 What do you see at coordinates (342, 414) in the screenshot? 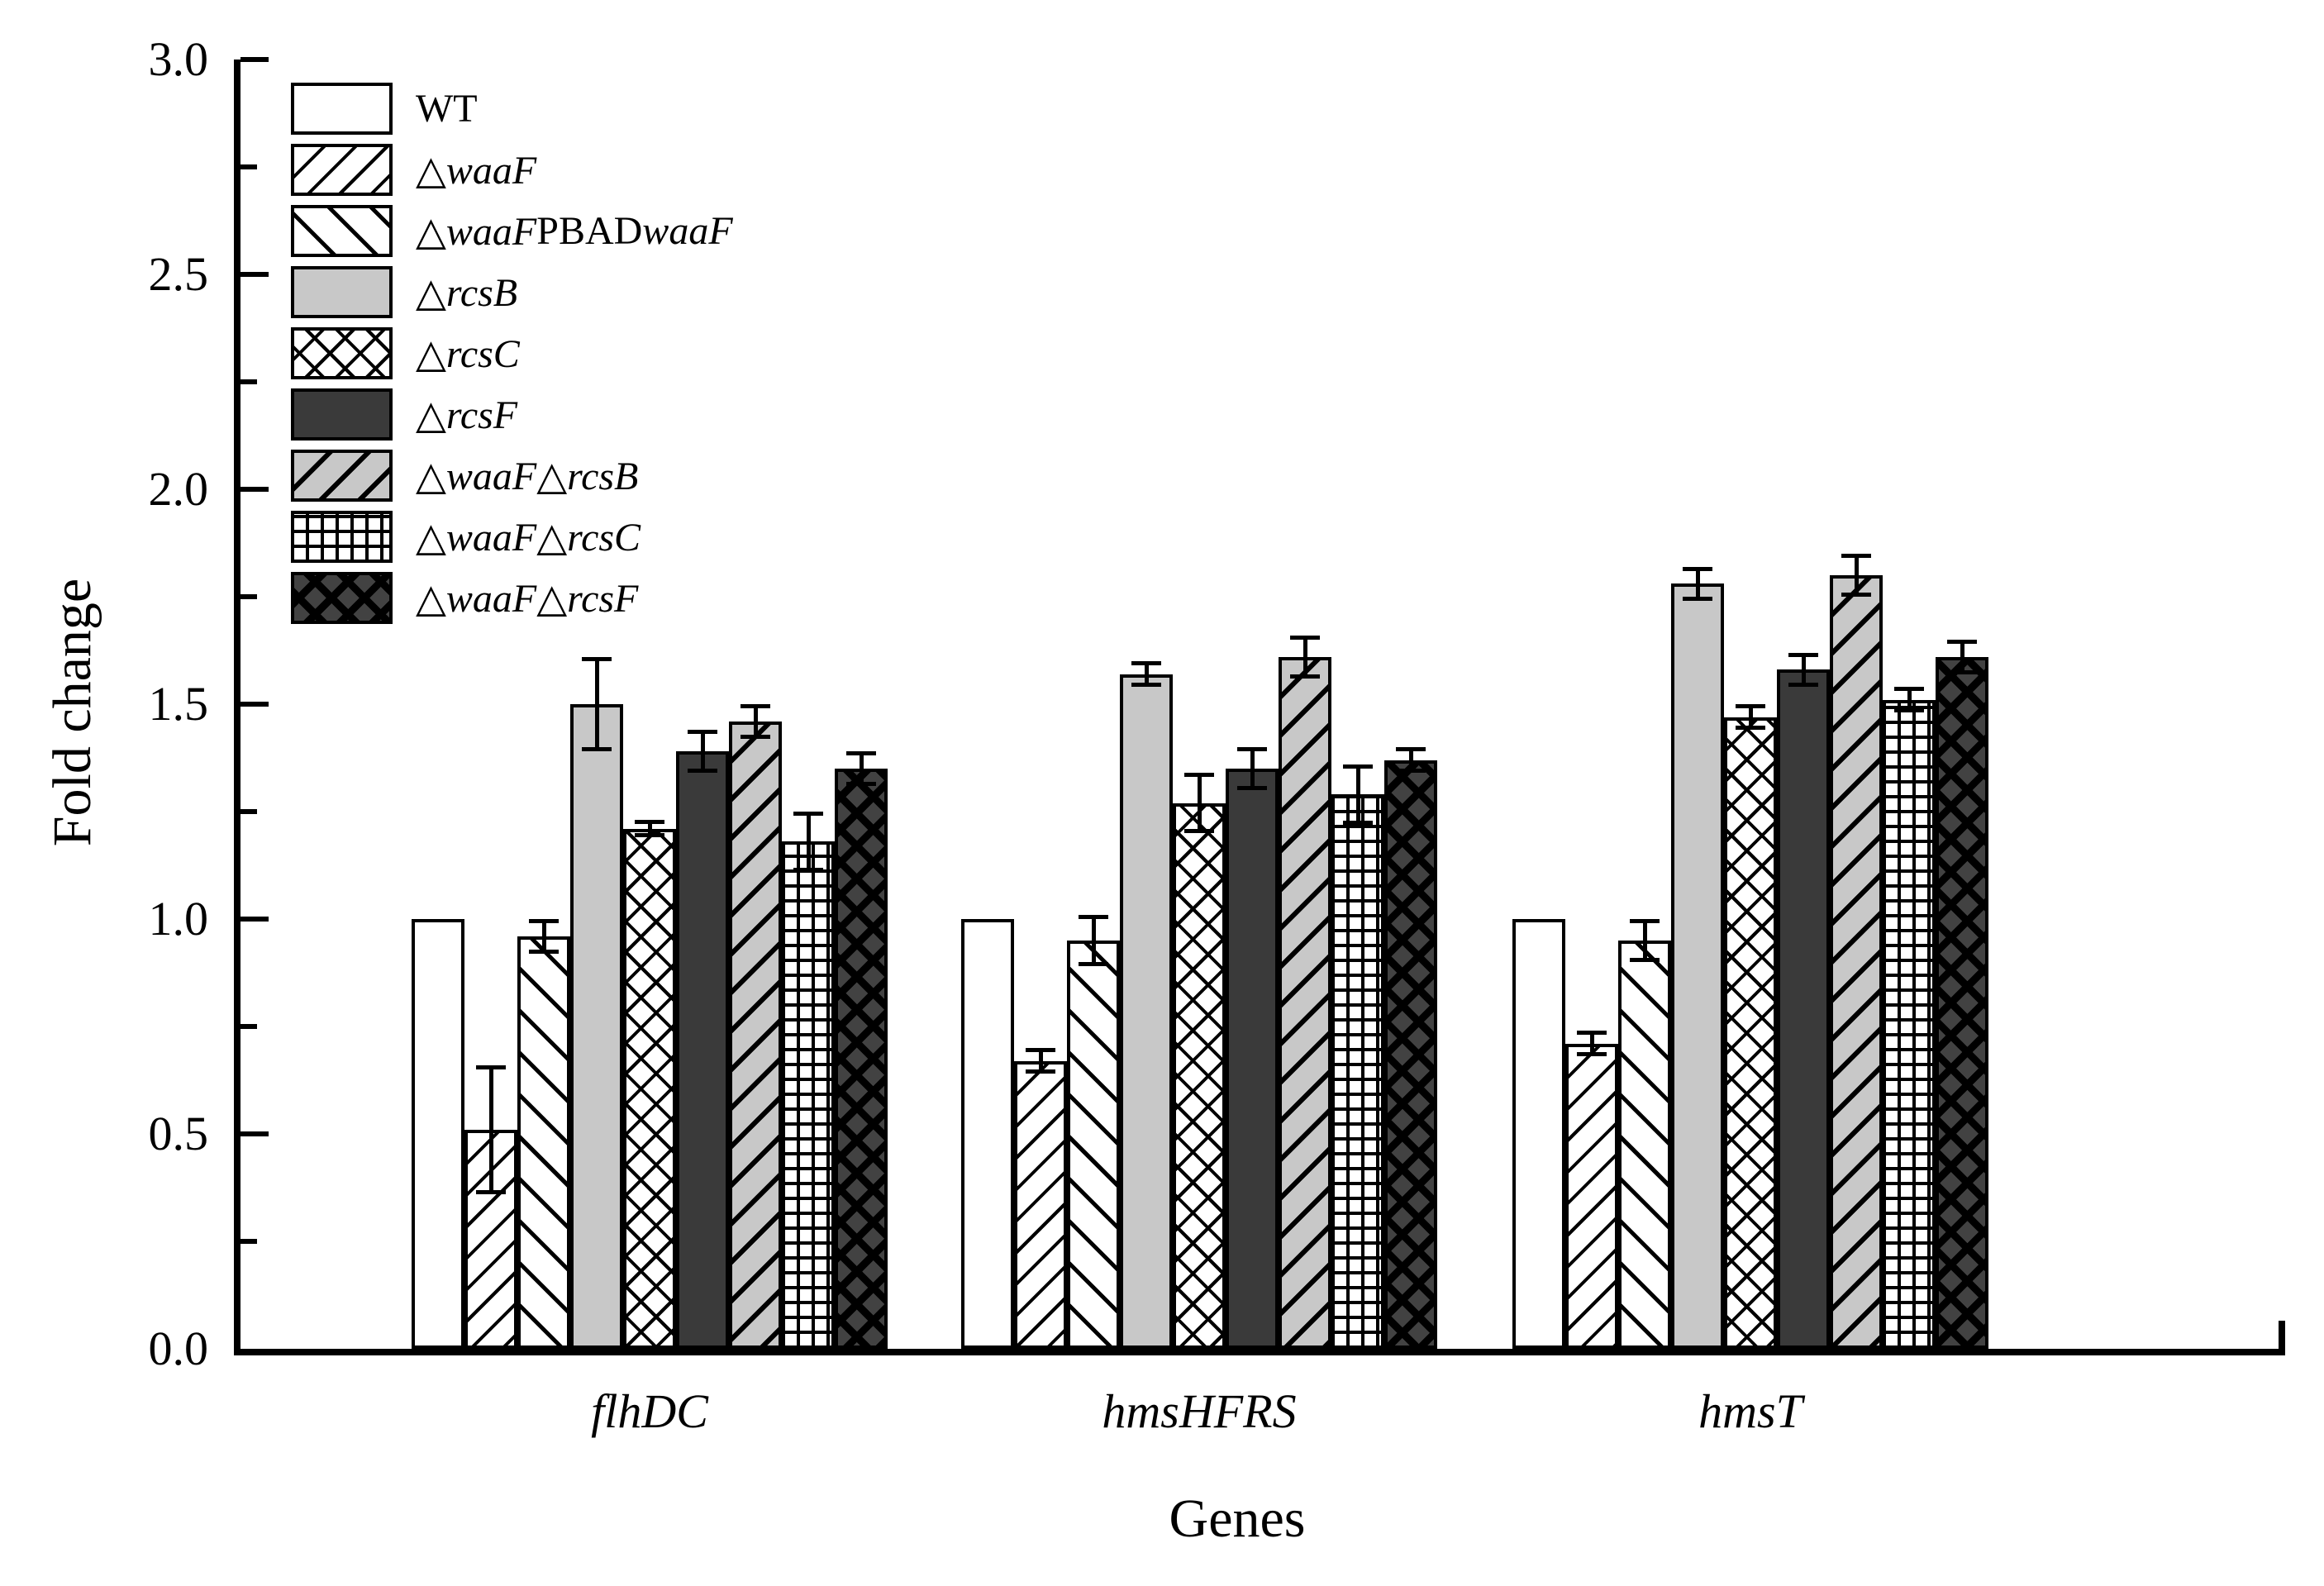
I see `legend-swatch-△rcsF` at bounding box center [342, 414].